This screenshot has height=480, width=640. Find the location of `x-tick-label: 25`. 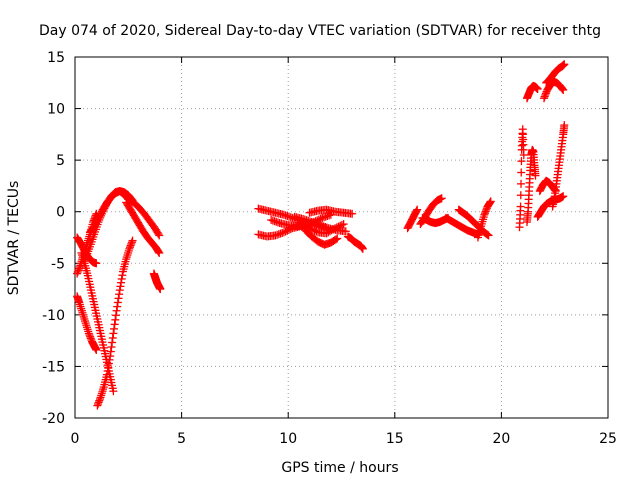

x-tick-label: 25 is located at coordinates (608, 439).